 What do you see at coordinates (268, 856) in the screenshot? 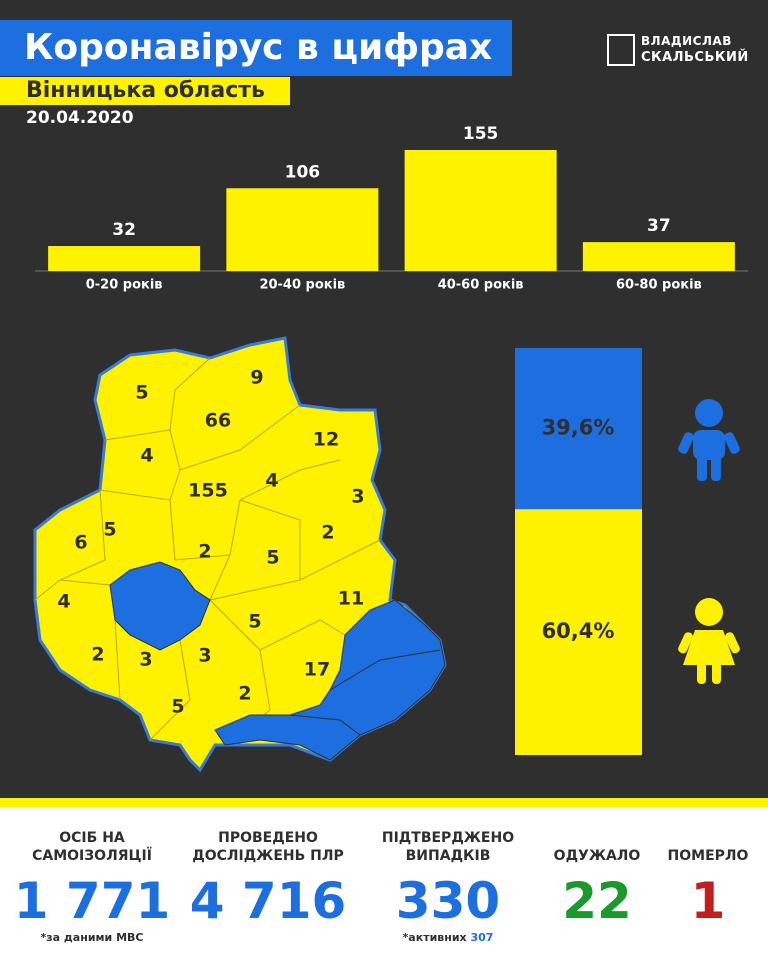
I see `stat-label-line: ДОСЛІДЖЕНЬ ПЛР` at bounding box center [268, 856].